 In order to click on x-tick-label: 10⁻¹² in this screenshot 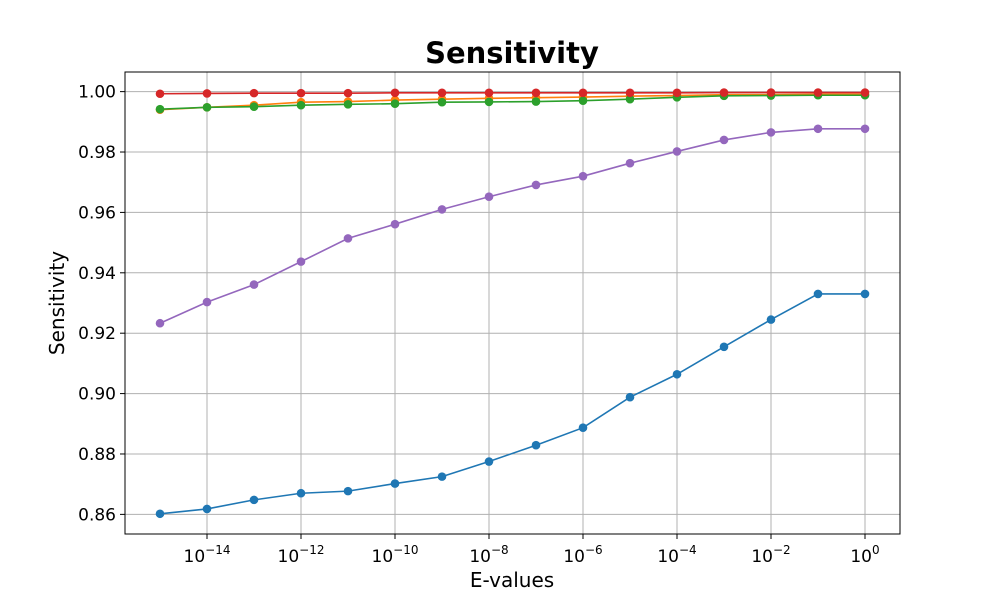, I will do `click(301, 555)`.